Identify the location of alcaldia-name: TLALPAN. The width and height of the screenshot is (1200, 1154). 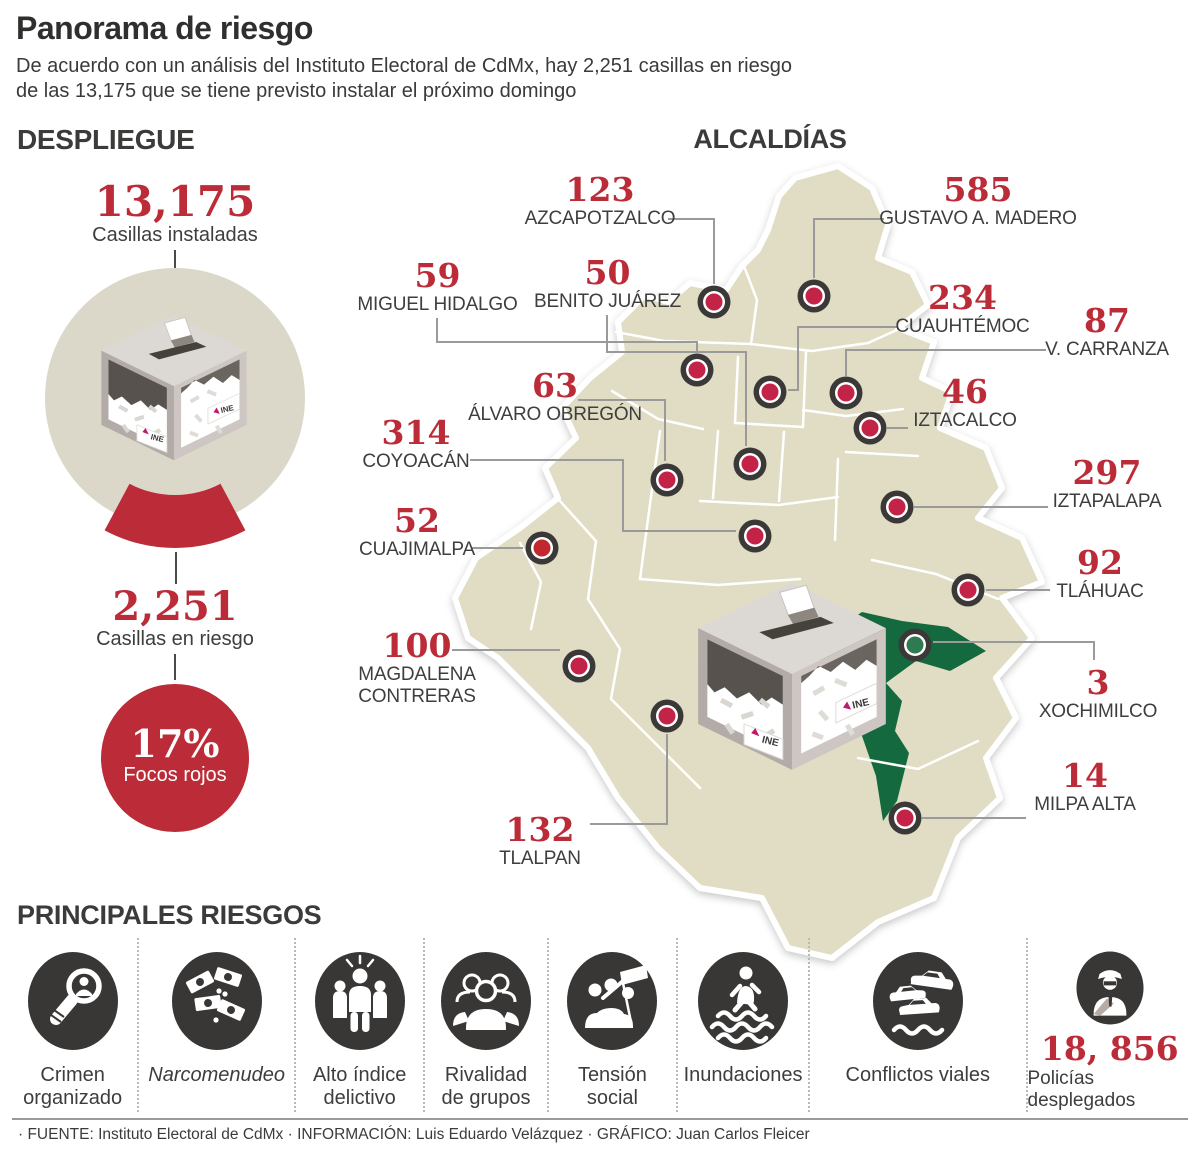
(540, 858).